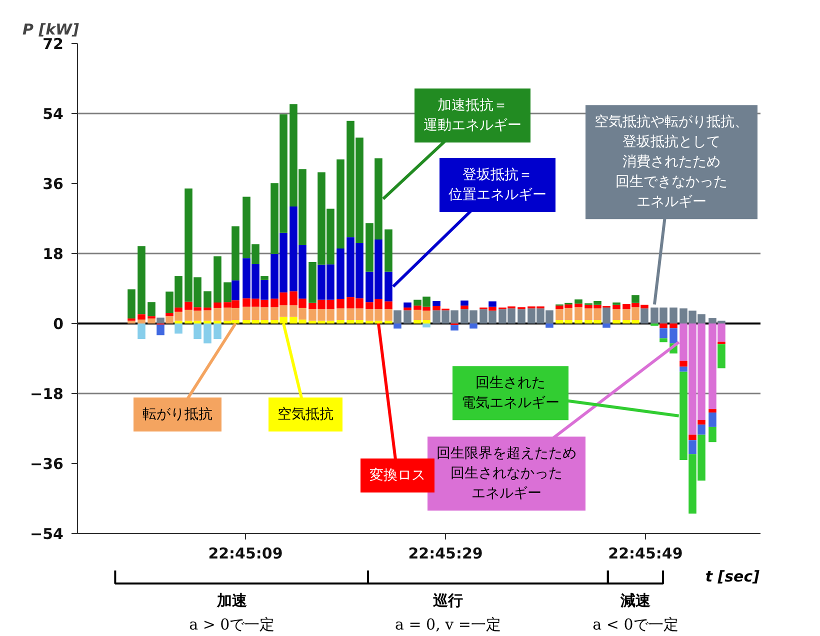 This screenshot has height=636, width=820. What do you see at coordinates (232, 601) in the screenshot?
I see `text: 加速` at bounding box center [232, 601].